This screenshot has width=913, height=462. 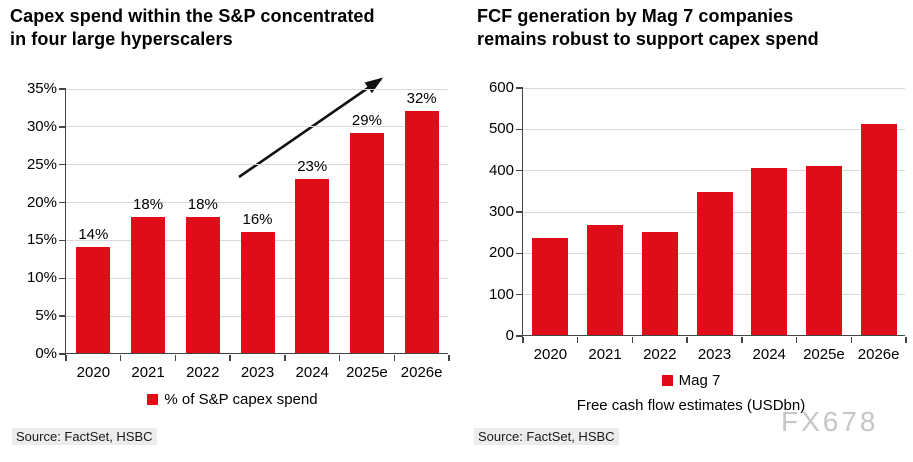 I want to click on capex-legend-label: % of S&P capex spend, so click(x=241, y=399).